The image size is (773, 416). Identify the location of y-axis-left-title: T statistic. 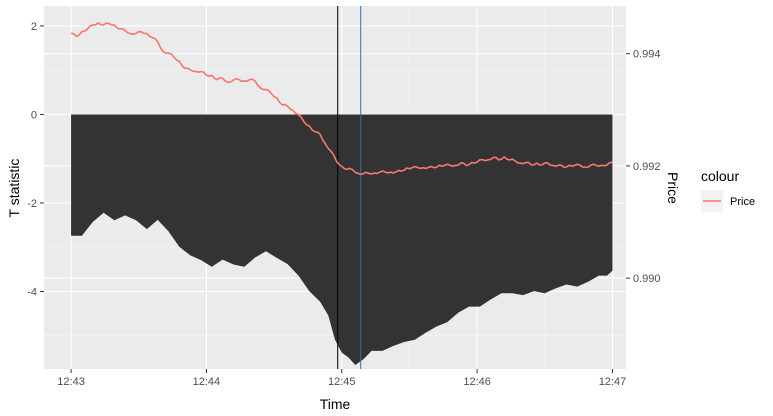
(14, 188).